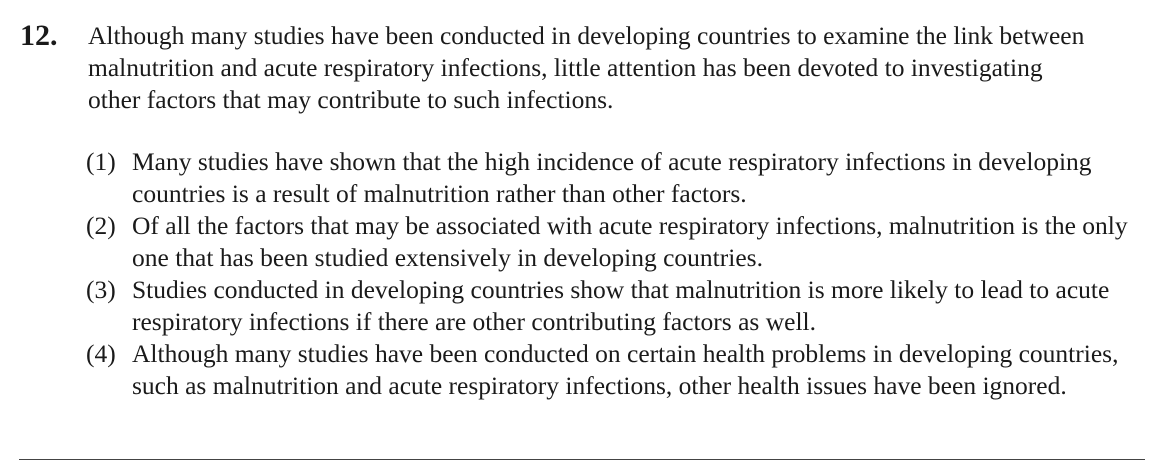 Image resolution: width=1164 pixels, height=468 pixels. What do you see at coordinates (101, 353) in the screenshot?
I see `option-number: (4)` at bounding box center [101, 353].